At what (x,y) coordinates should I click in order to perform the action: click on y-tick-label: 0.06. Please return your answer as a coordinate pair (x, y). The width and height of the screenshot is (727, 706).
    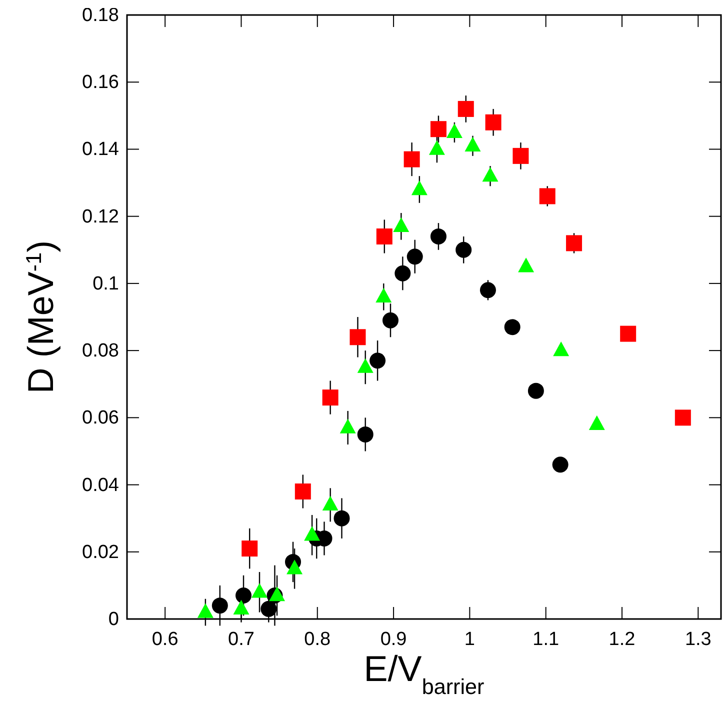
    Looking at the image, I should click on (100, 418).